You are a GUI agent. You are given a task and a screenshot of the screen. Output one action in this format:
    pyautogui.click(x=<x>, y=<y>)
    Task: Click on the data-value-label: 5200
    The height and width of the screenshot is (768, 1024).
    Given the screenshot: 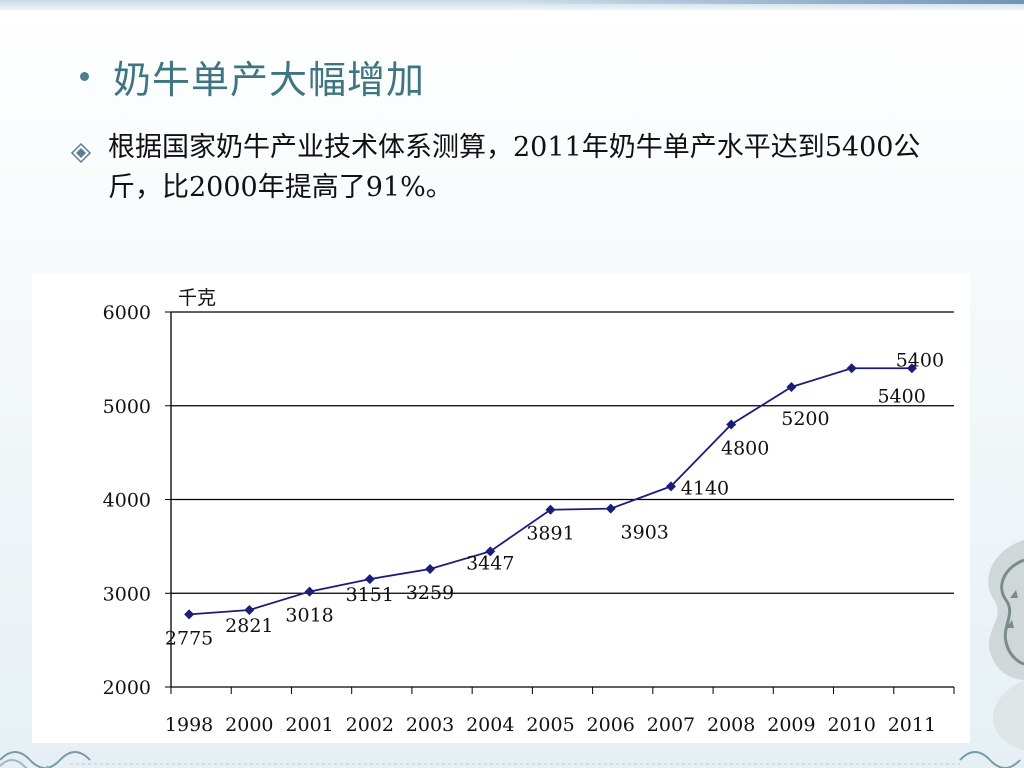 What is the action you would take?
    pyautogui.click(x=805, y=419)
    